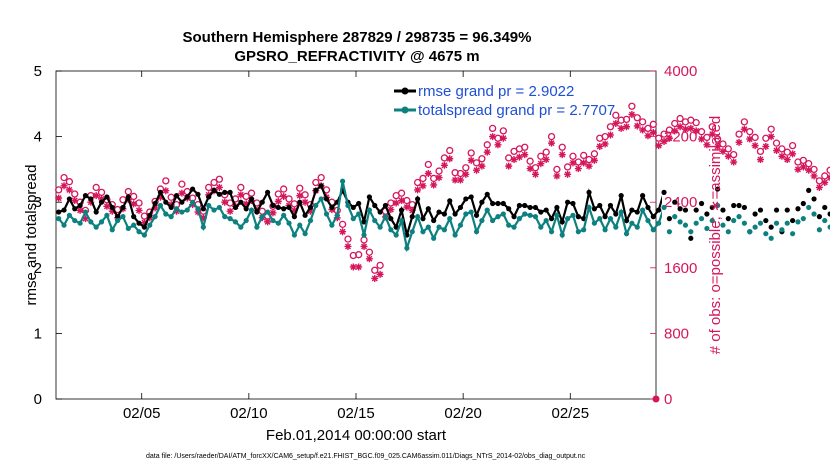 This screenshot has height=470, width=830. I want to click on legend-spread-label: totalspread grand pr = 2.7707, so click(516, 110).